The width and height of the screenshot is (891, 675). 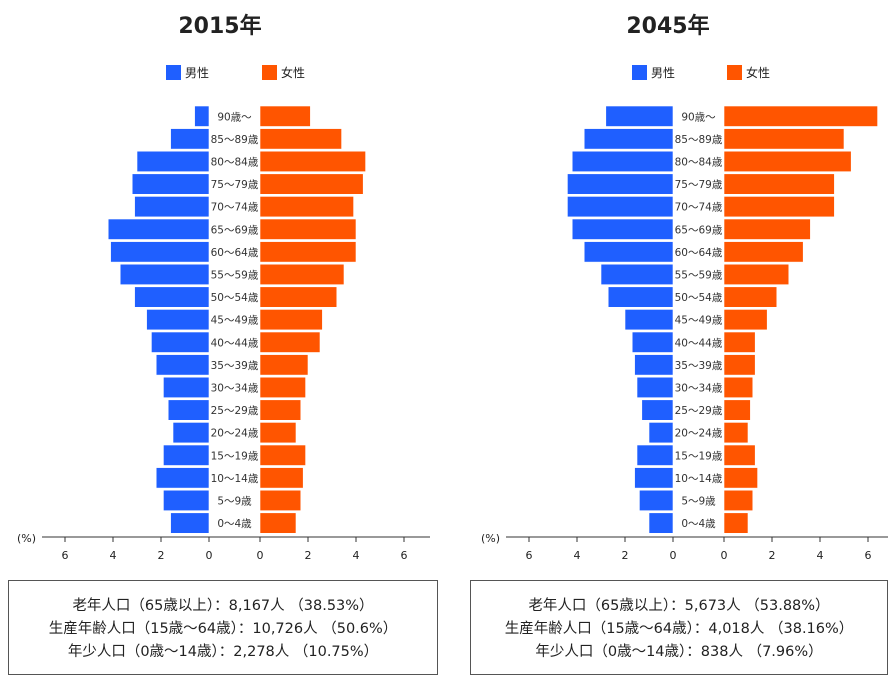 What do you see at coordinates (679, 606) in the screenshot?
I see `stat-elderly: 老年人口（65歳以上）：5,673人 （53.88%）` at bounding box center [679, 606].